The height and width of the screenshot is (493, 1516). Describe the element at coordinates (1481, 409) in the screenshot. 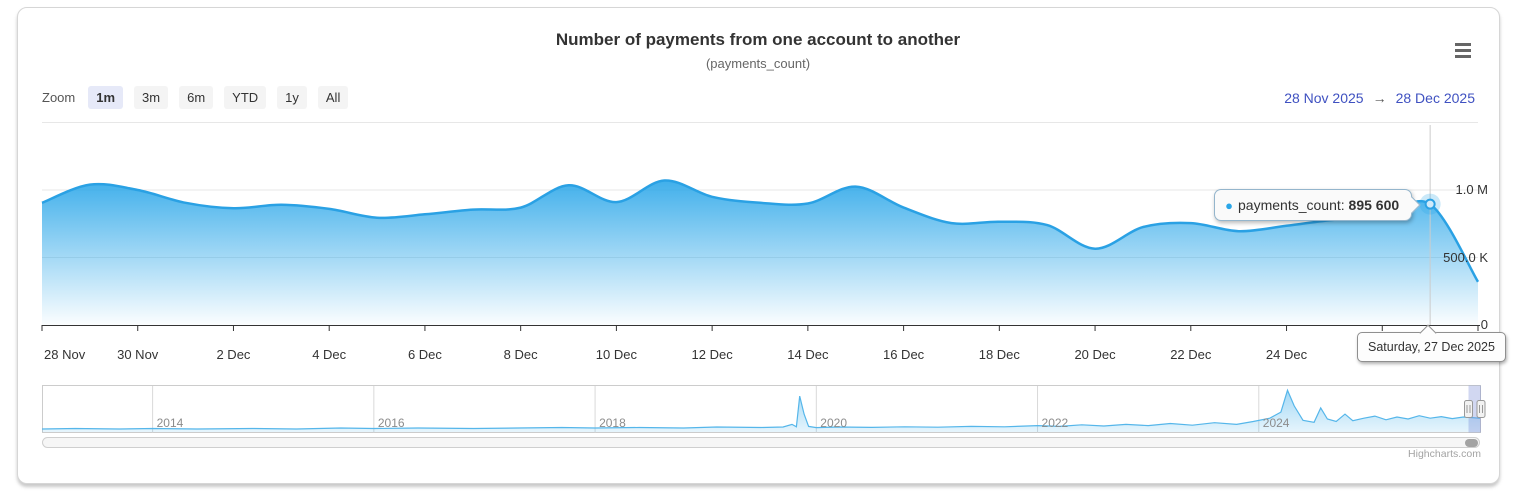

I see `navigator-handle-right` at that location.